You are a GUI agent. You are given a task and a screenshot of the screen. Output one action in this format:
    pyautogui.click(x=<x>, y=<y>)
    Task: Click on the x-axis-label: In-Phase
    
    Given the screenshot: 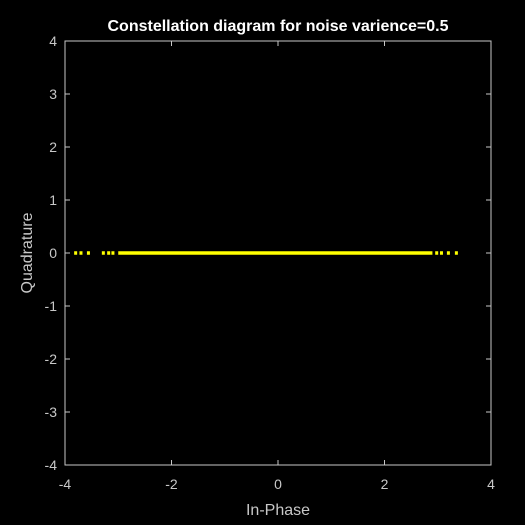 What is the action you would take?
    pyautogui.click(x=278, y=510)
    